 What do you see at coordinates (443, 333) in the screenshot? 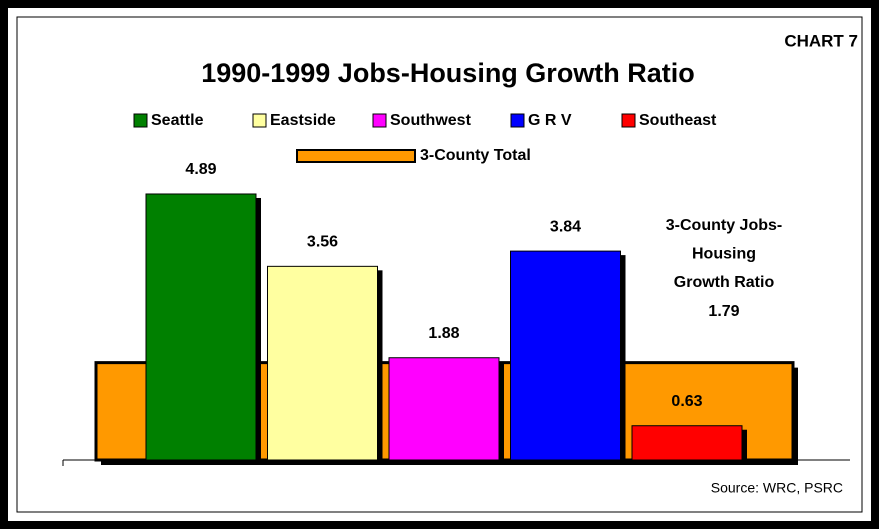
I see `value-label: 1.88` at bounding box center [443, 333].